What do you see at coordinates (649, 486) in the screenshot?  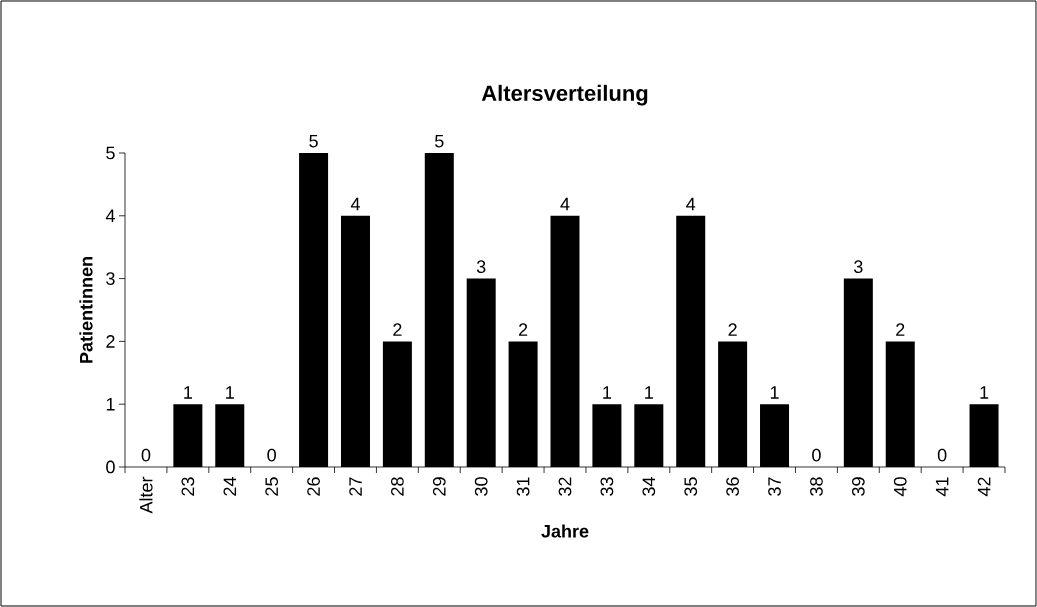 I see `x-tick-label: 34` at bounding box center [649, 486].